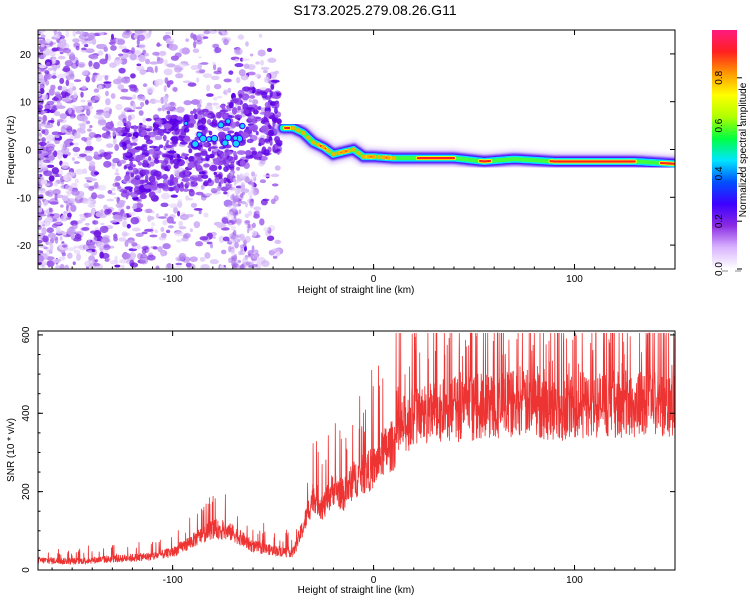  Describe the element at coordinates (28, 151) in the screenshot. I see `spectrogram-y-tick-label: 0` at that location.